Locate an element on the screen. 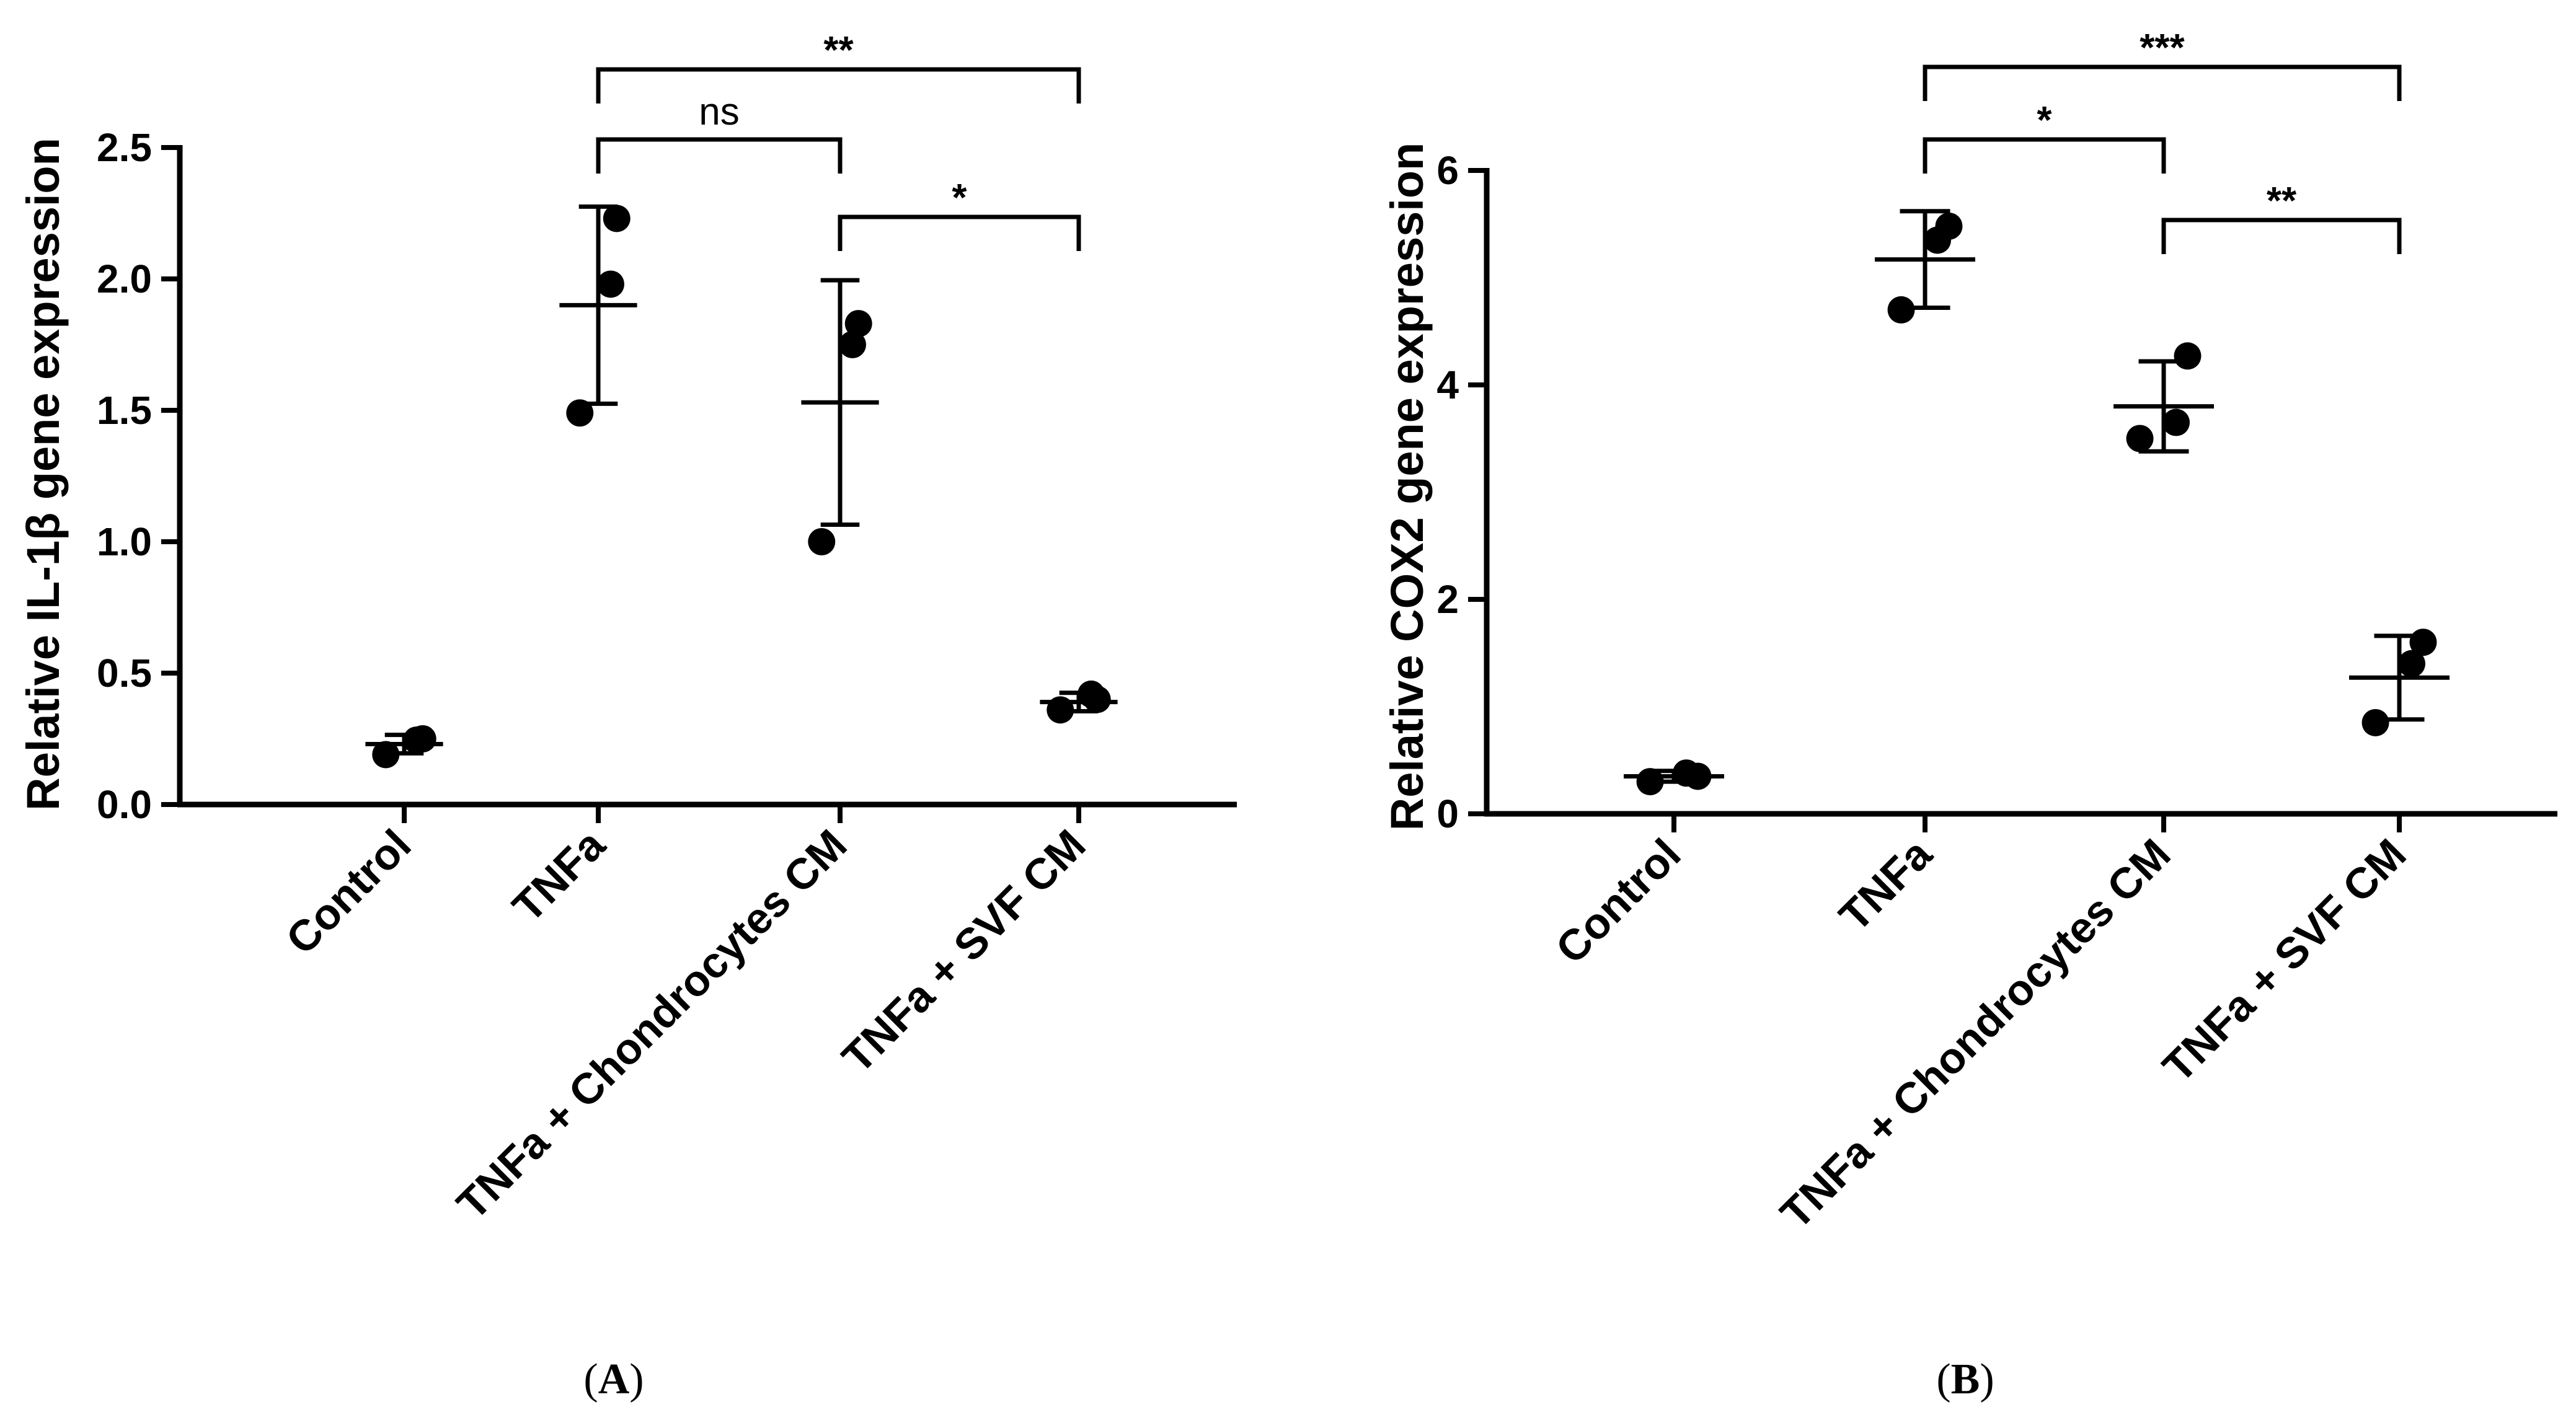 The width and height of the screenshot is (2576, 1420). y-tick-label: 2 is located at coordinates (1447, 599).